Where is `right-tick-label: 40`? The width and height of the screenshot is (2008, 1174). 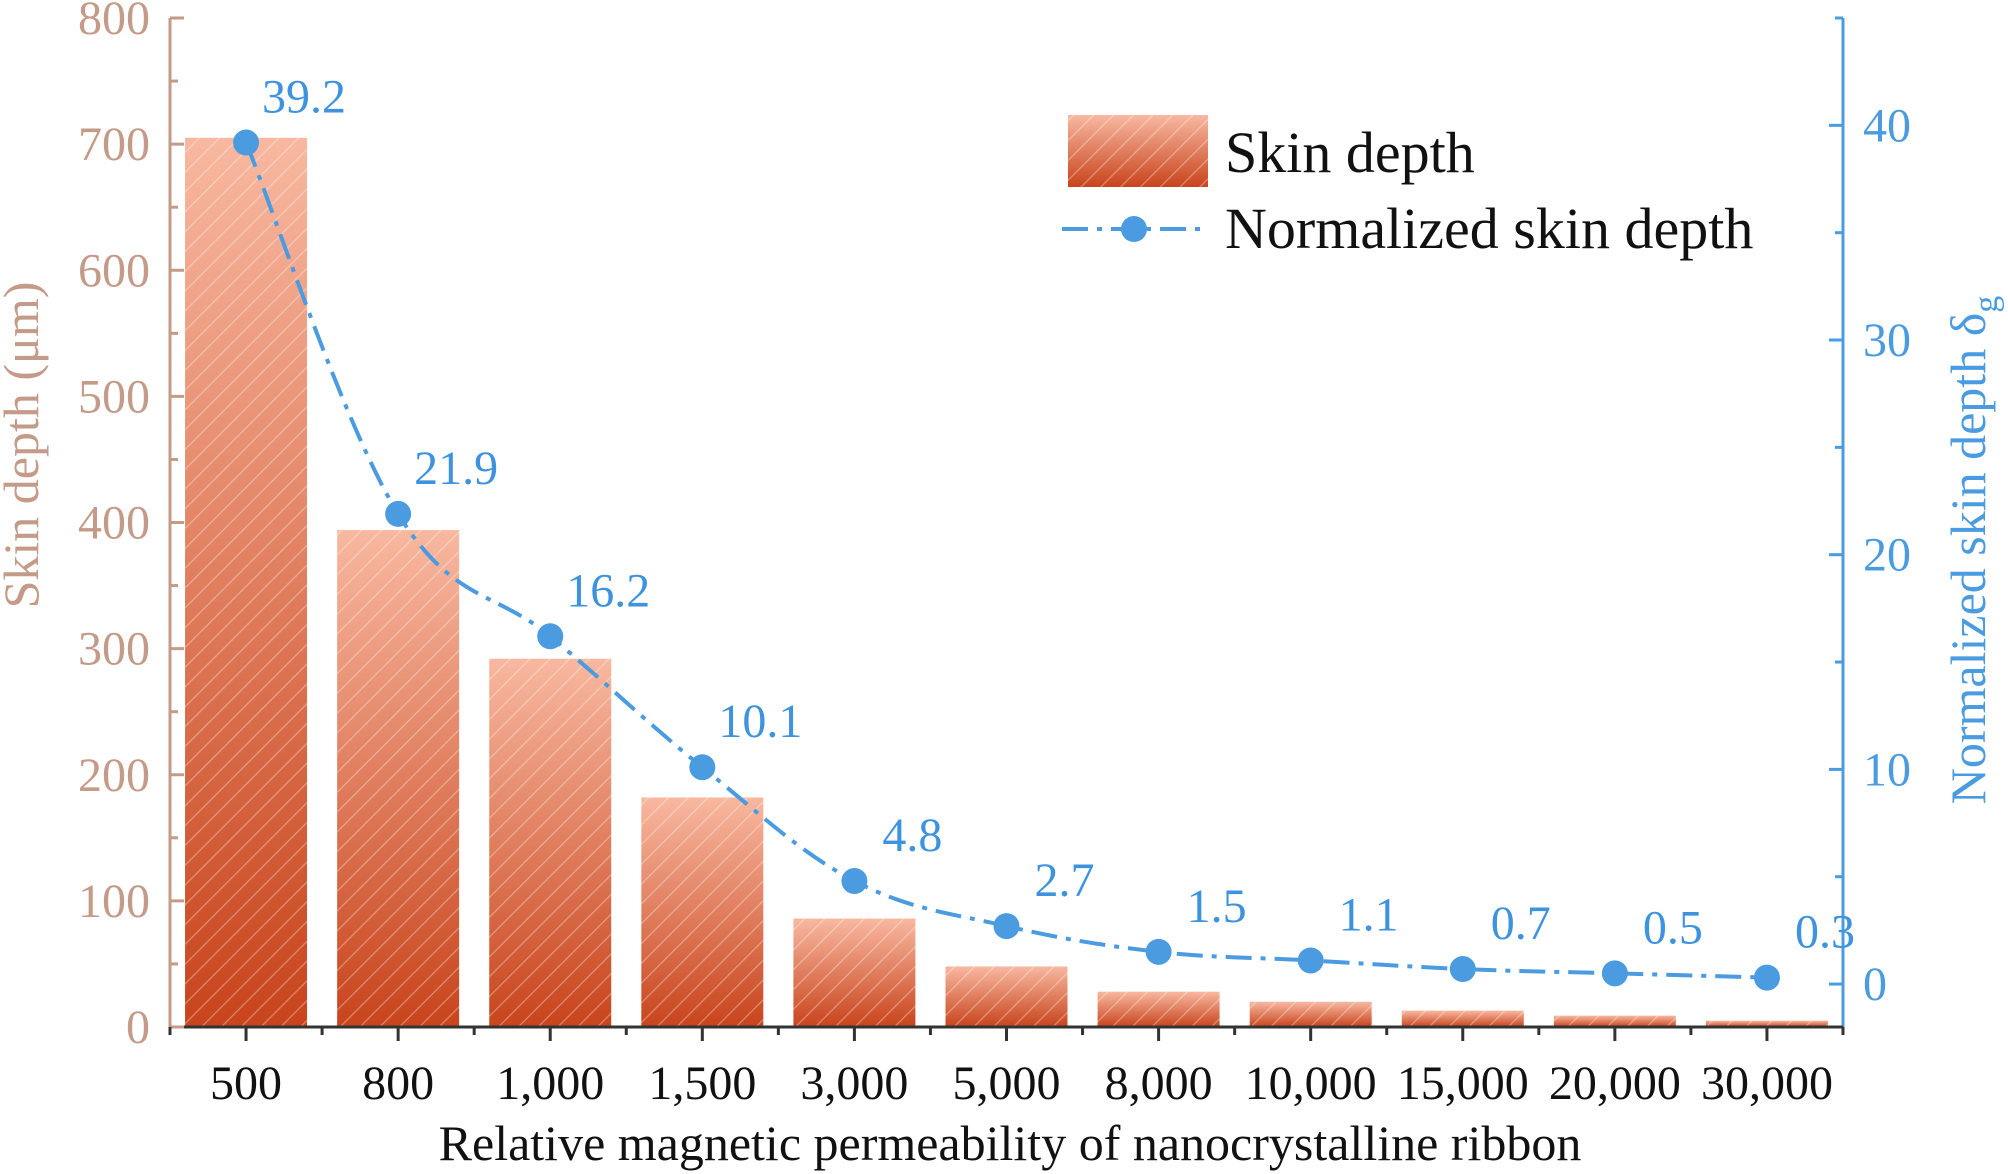
right-tick-label: 40 is located at coordinates (1887, 125).